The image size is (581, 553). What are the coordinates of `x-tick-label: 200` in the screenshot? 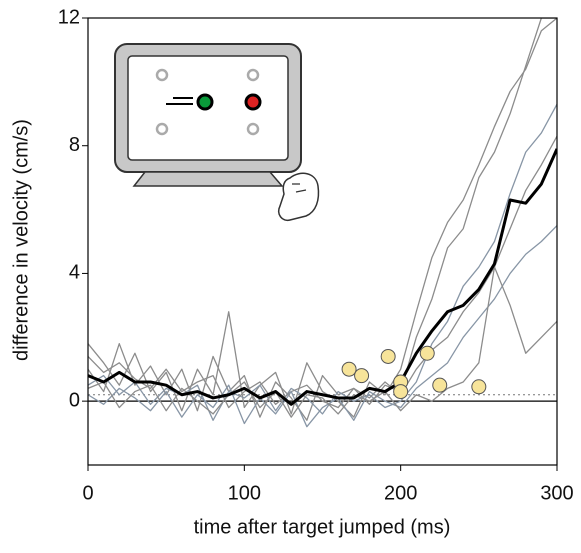 It's located at (400, 493).